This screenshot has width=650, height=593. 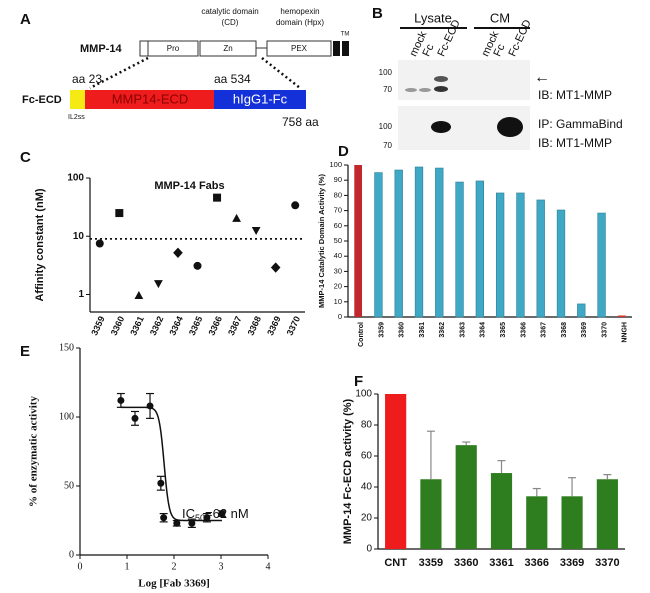 I want to click on x-axis-label: Log [Fab 3369], so click(x=174, y=584).